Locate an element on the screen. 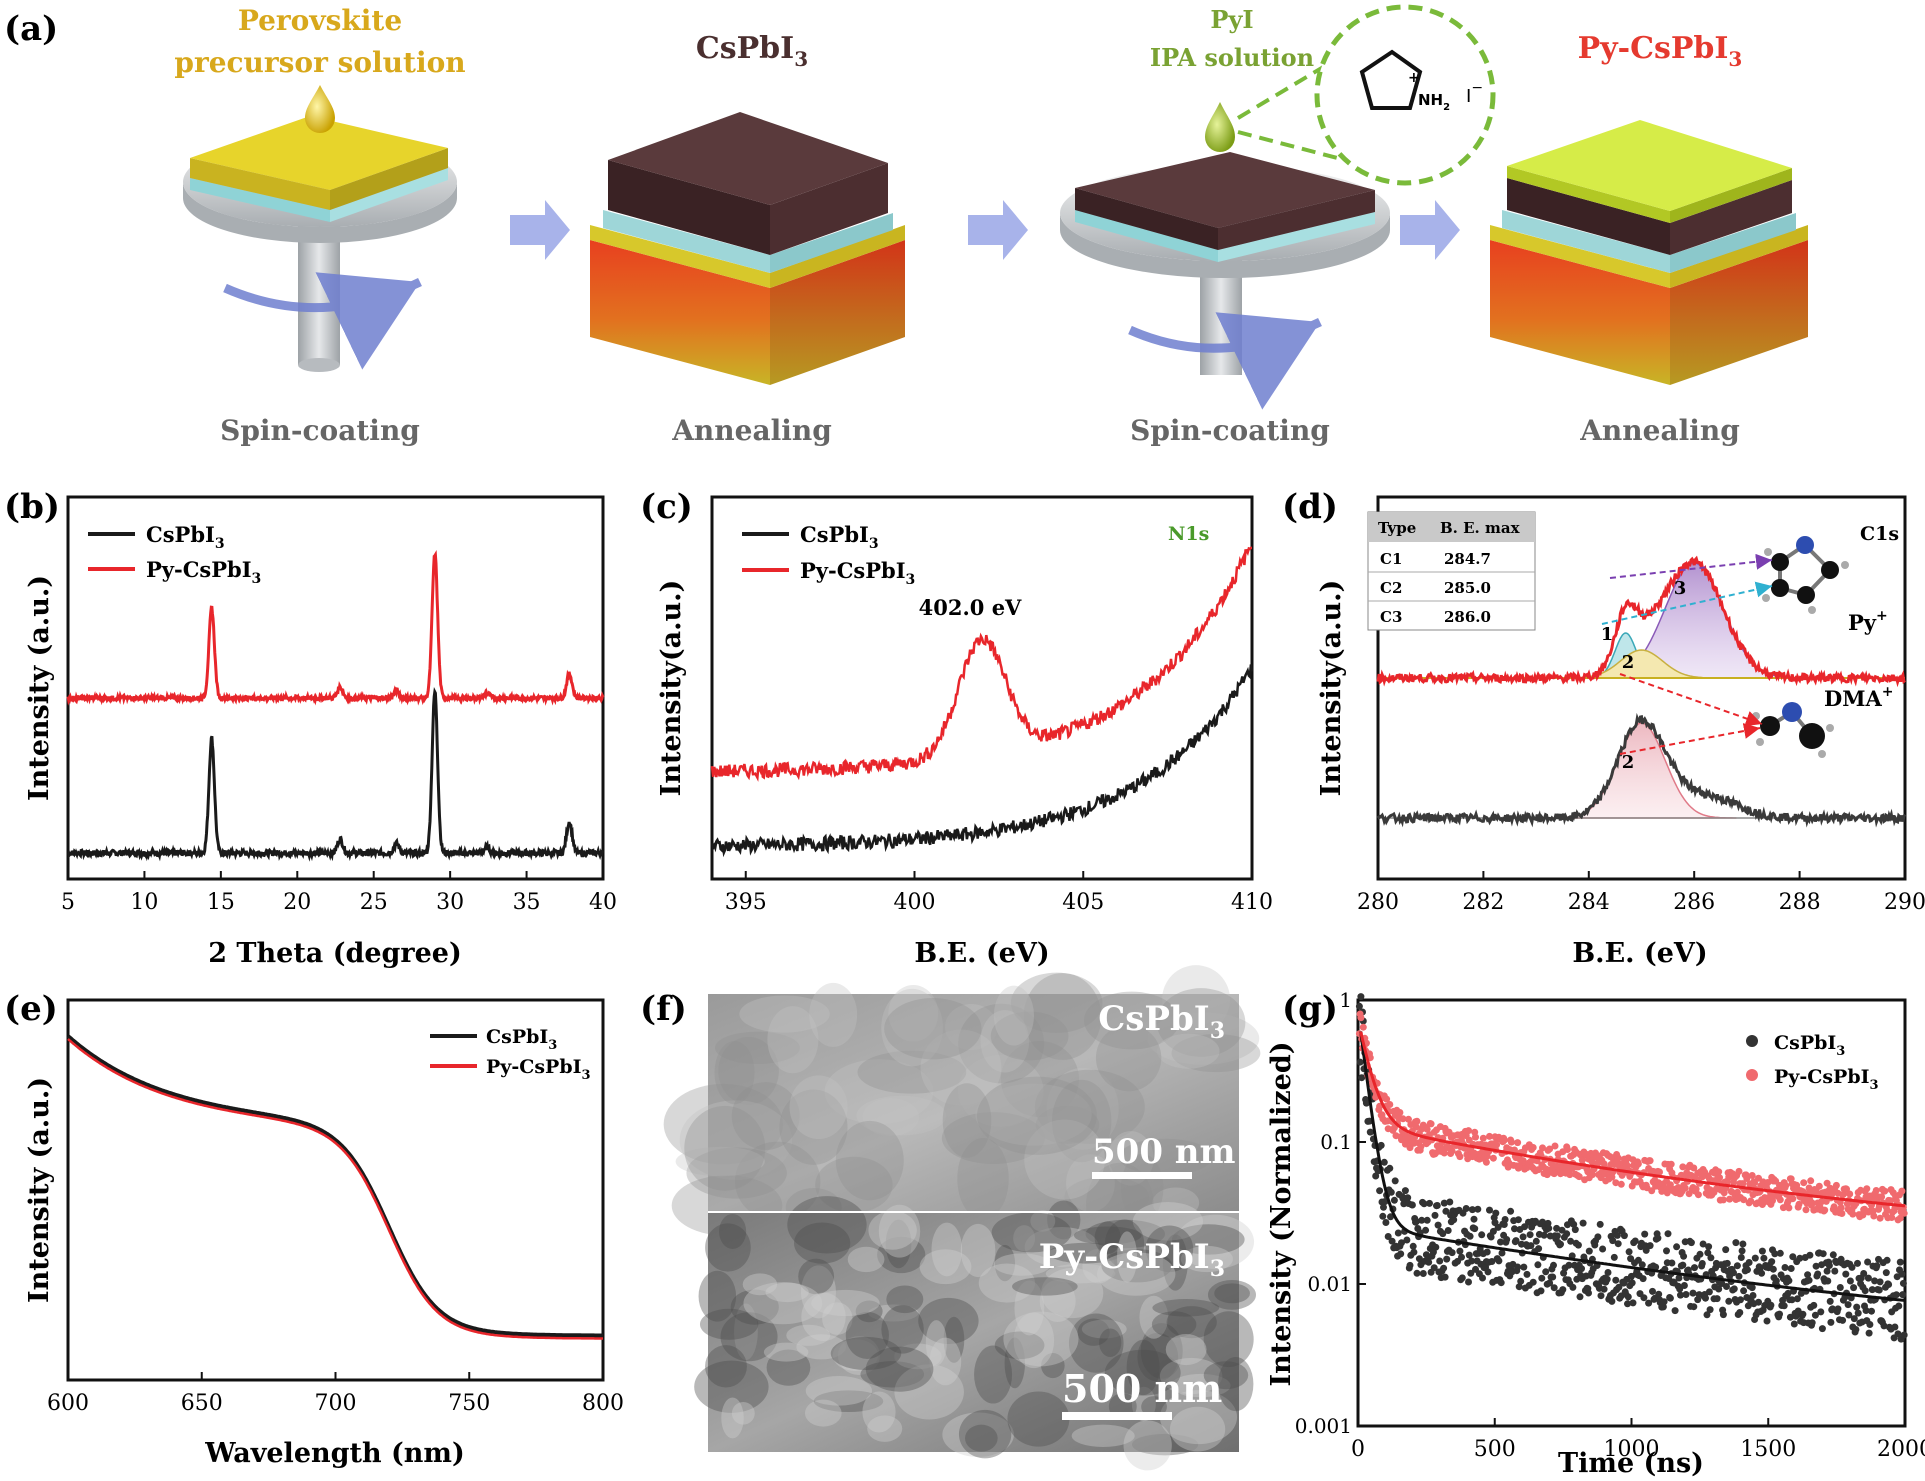 Image resolution: width=1925 pixels, height=1481 pixels. plot-d-c1s-annotation: C1s is located at coordinates (1879, 534).